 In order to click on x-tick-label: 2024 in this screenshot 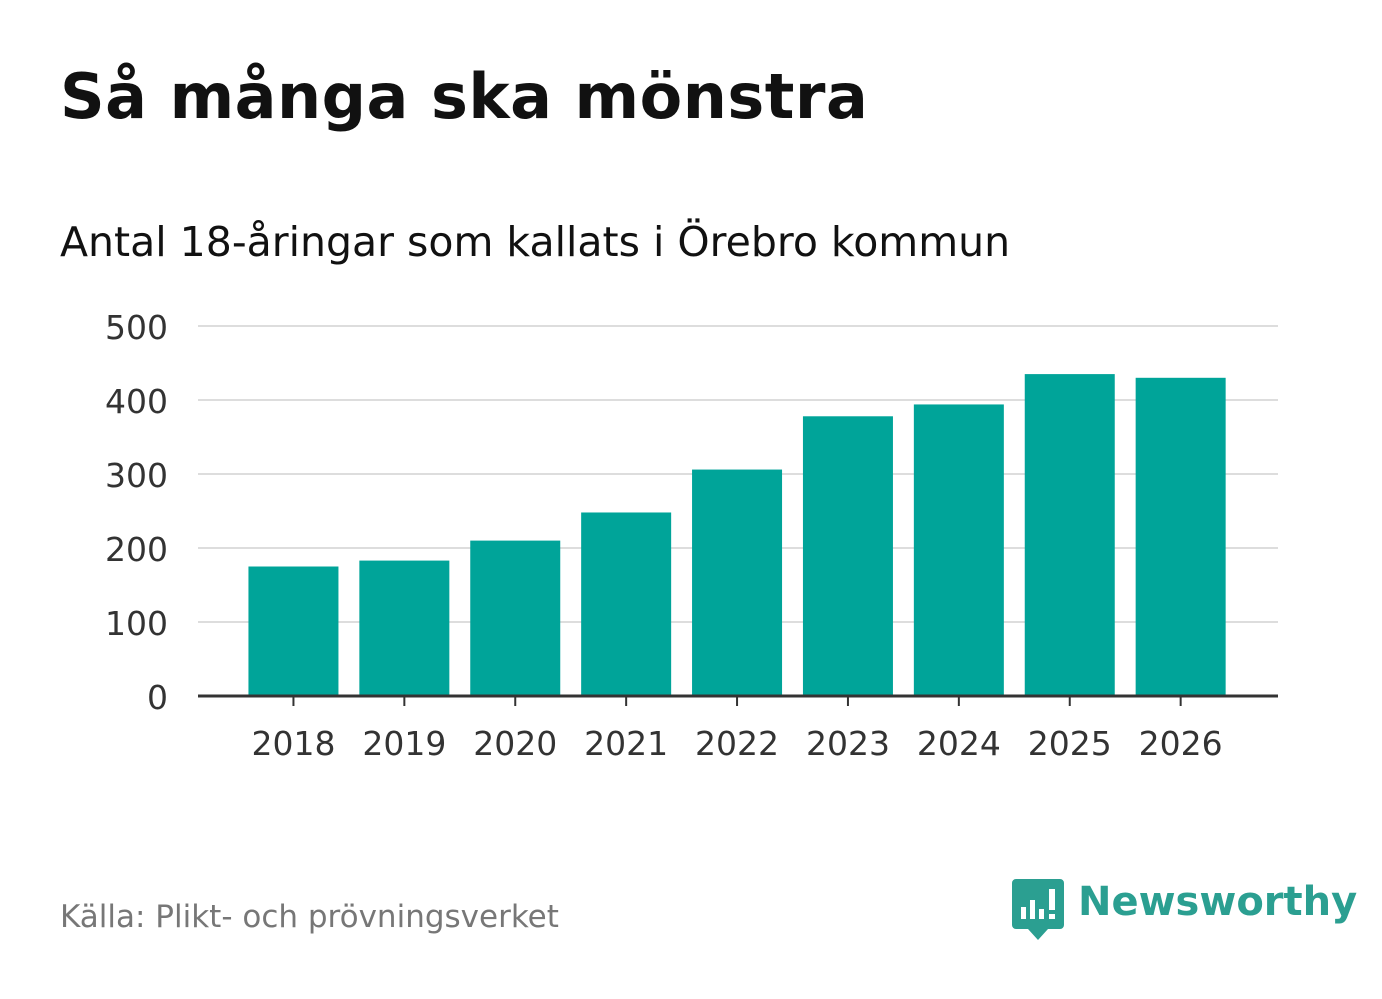, I will do `click(959, 743)`.